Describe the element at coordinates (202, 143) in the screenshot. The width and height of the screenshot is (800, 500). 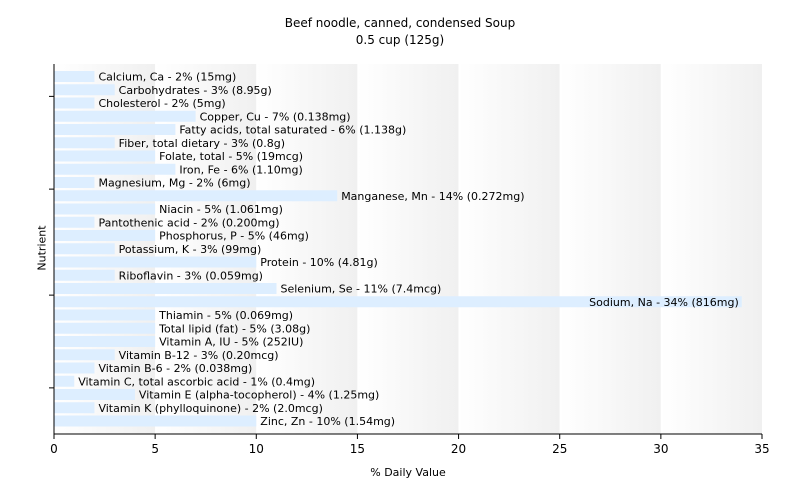
I see `bar-label: Fiber, total dietary - 3% (0.8g)` at that location.